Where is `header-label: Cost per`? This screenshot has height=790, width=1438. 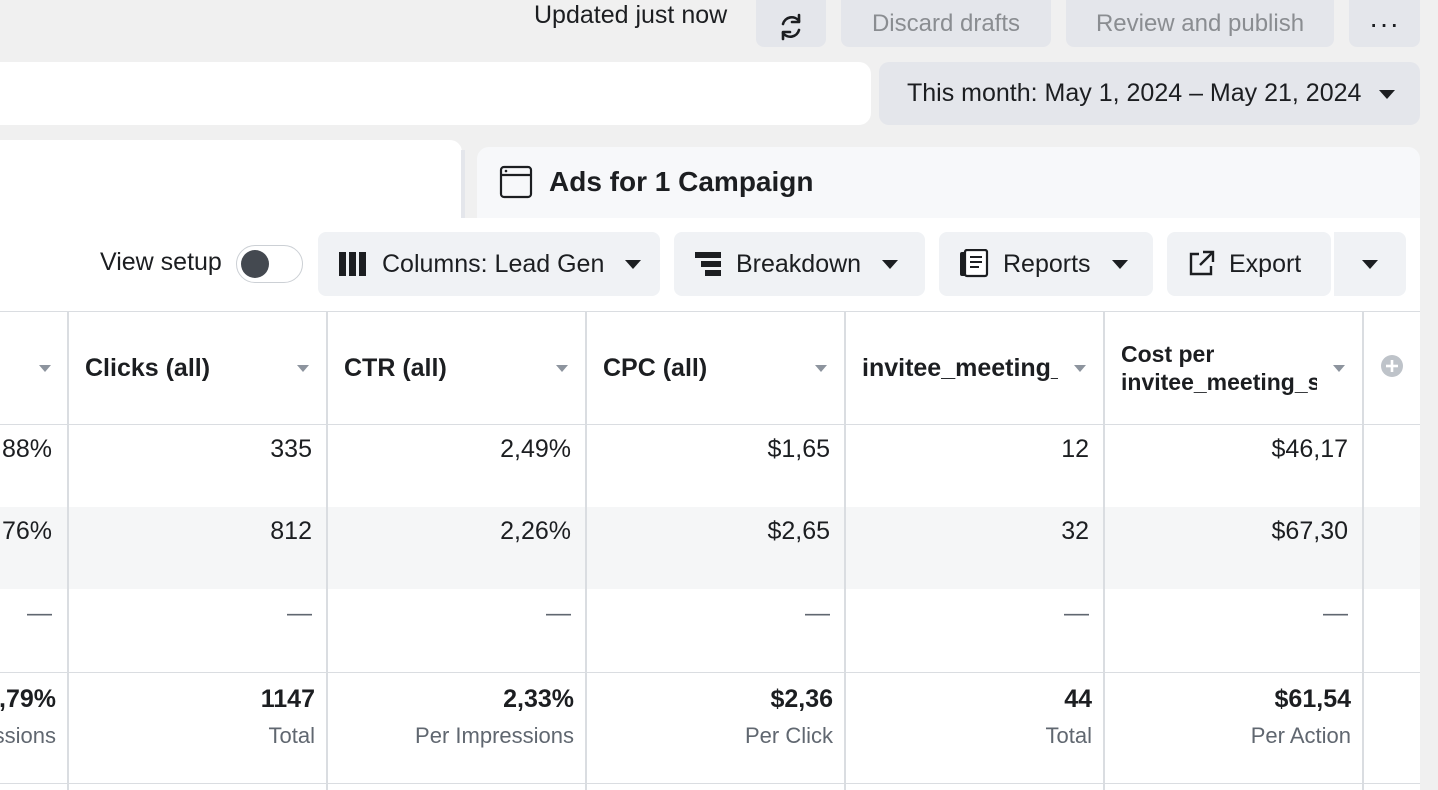
header-label: Cost per is located at coordinates (1168, 354).